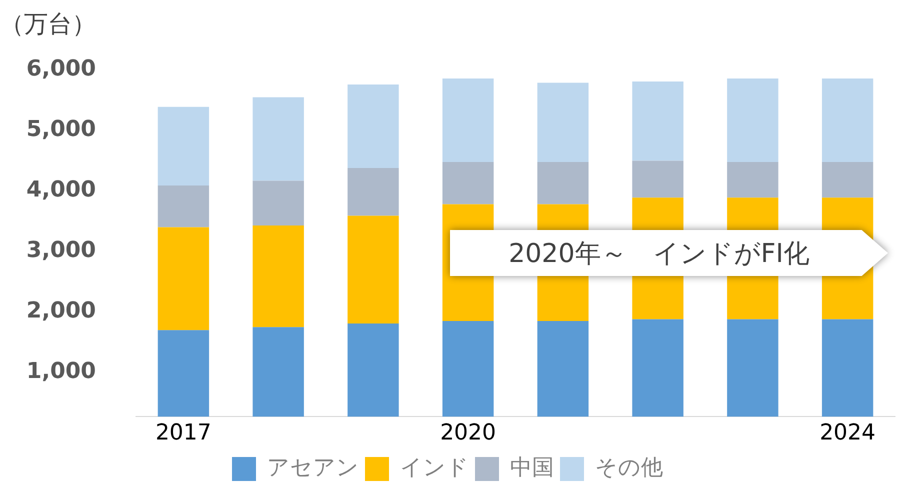  What do you see at coordinates (61, 69) in the screenshot?
I see `y-tick-label: 6,000` at bounding box center [61, 69].